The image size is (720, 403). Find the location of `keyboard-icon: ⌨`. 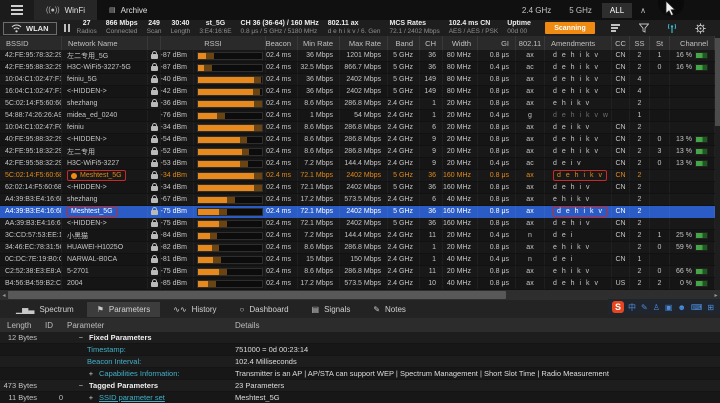

keyboard-icon: ⌨ is located at coordinates (696, 307).